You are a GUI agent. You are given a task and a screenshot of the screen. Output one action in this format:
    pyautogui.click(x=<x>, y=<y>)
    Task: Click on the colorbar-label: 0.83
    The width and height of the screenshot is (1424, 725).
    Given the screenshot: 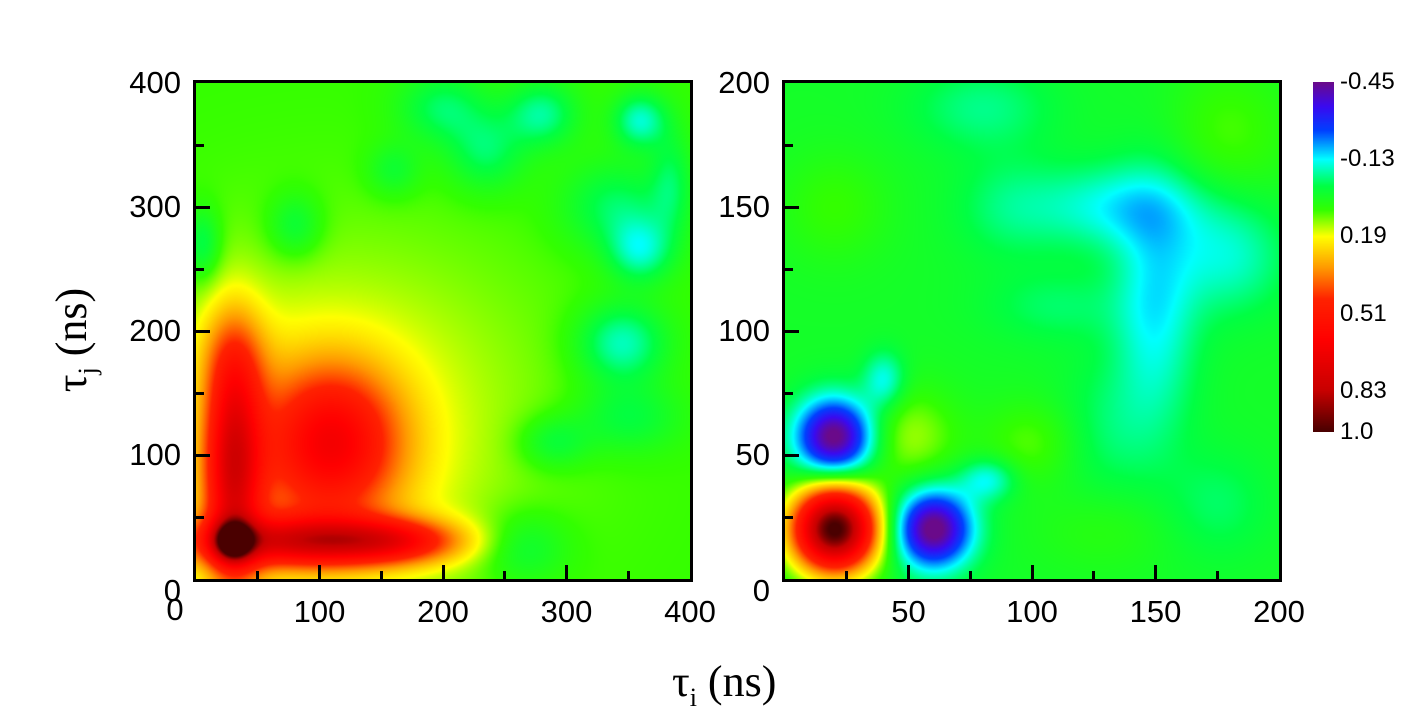 What is the action you would take?
    pyautogui.click(x=1363, y=390)
    